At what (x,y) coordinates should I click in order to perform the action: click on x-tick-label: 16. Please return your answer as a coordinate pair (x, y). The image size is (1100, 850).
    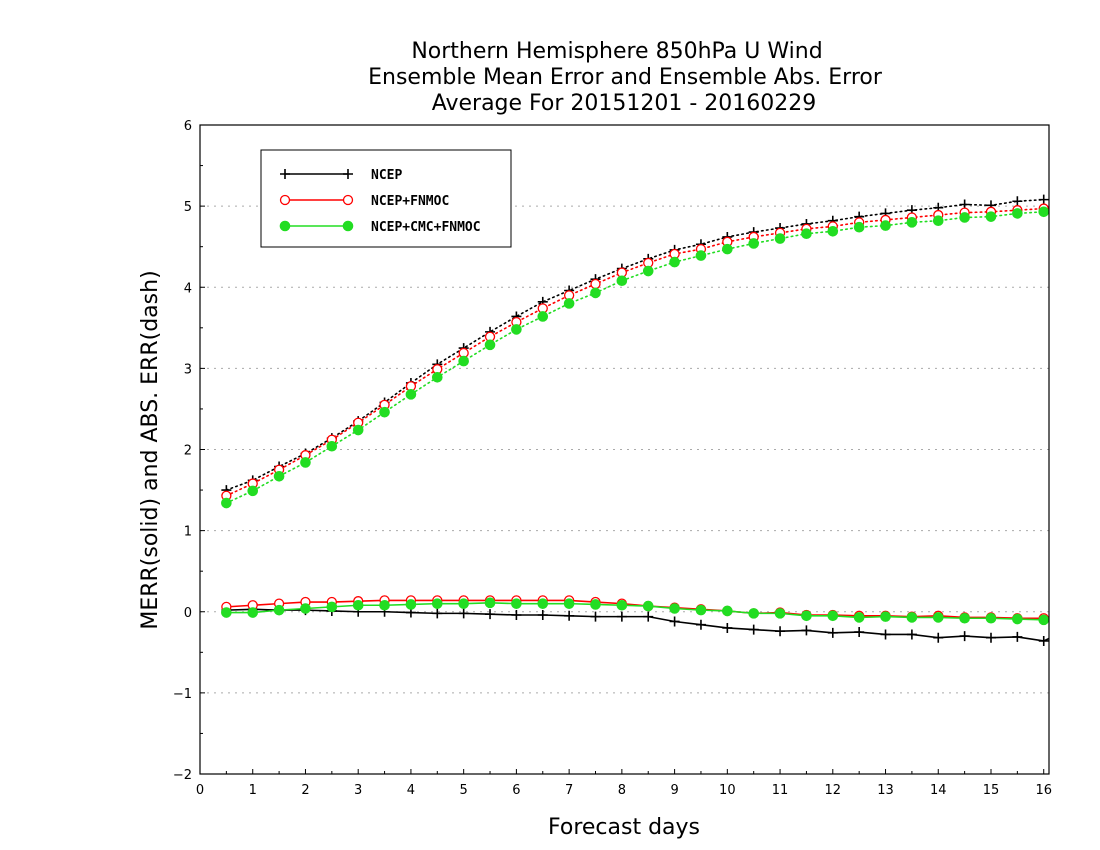
    Looking at the image, I should click on (1043, 790).